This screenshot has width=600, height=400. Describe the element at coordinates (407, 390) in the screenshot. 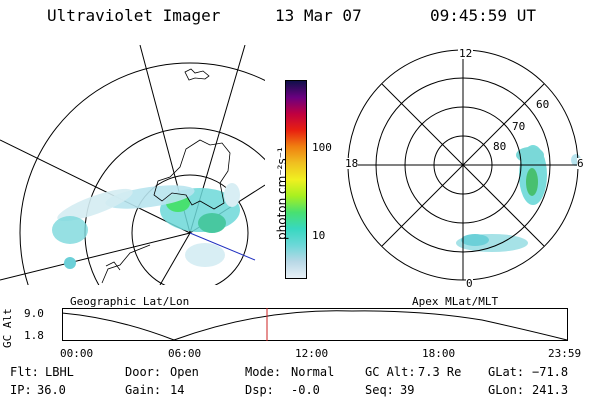

I see `seq-value: 39` at that location.